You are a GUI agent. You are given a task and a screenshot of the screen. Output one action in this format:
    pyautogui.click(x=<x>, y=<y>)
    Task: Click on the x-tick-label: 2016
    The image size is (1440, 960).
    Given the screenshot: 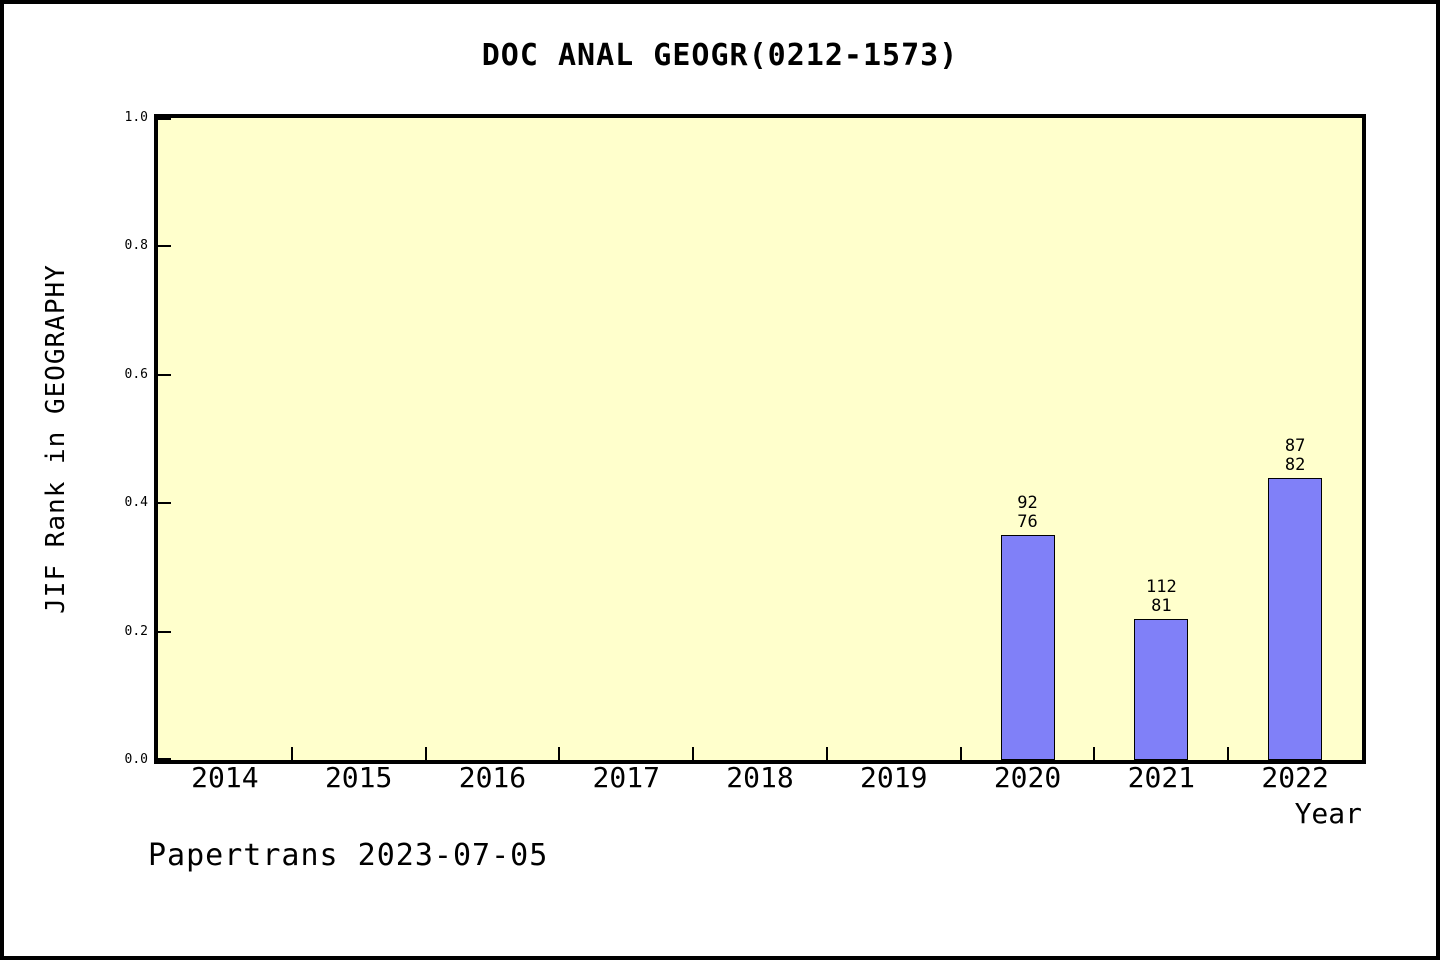 What is the action you would take?
    pyautogui.click(x=492, y=777)
    